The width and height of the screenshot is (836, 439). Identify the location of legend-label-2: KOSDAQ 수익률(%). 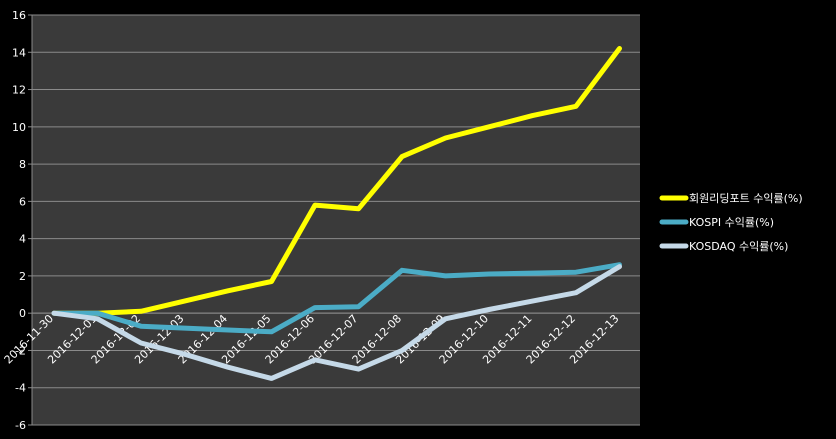
(738, 246).